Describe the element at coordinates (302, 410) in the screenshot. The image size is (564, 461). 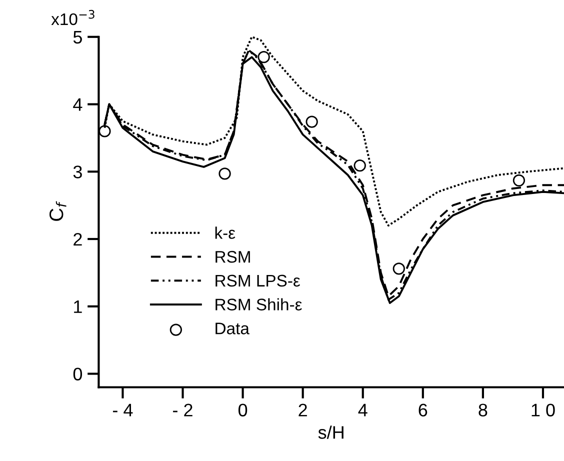
I see `x-tick-label: 2` at that location.